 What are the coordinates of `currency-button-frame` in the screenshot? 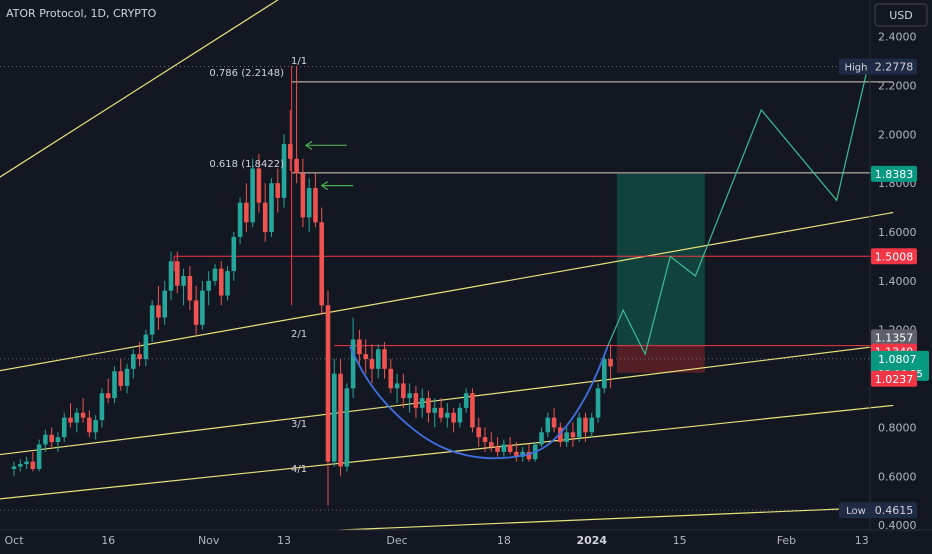 It's located at (901, 15).